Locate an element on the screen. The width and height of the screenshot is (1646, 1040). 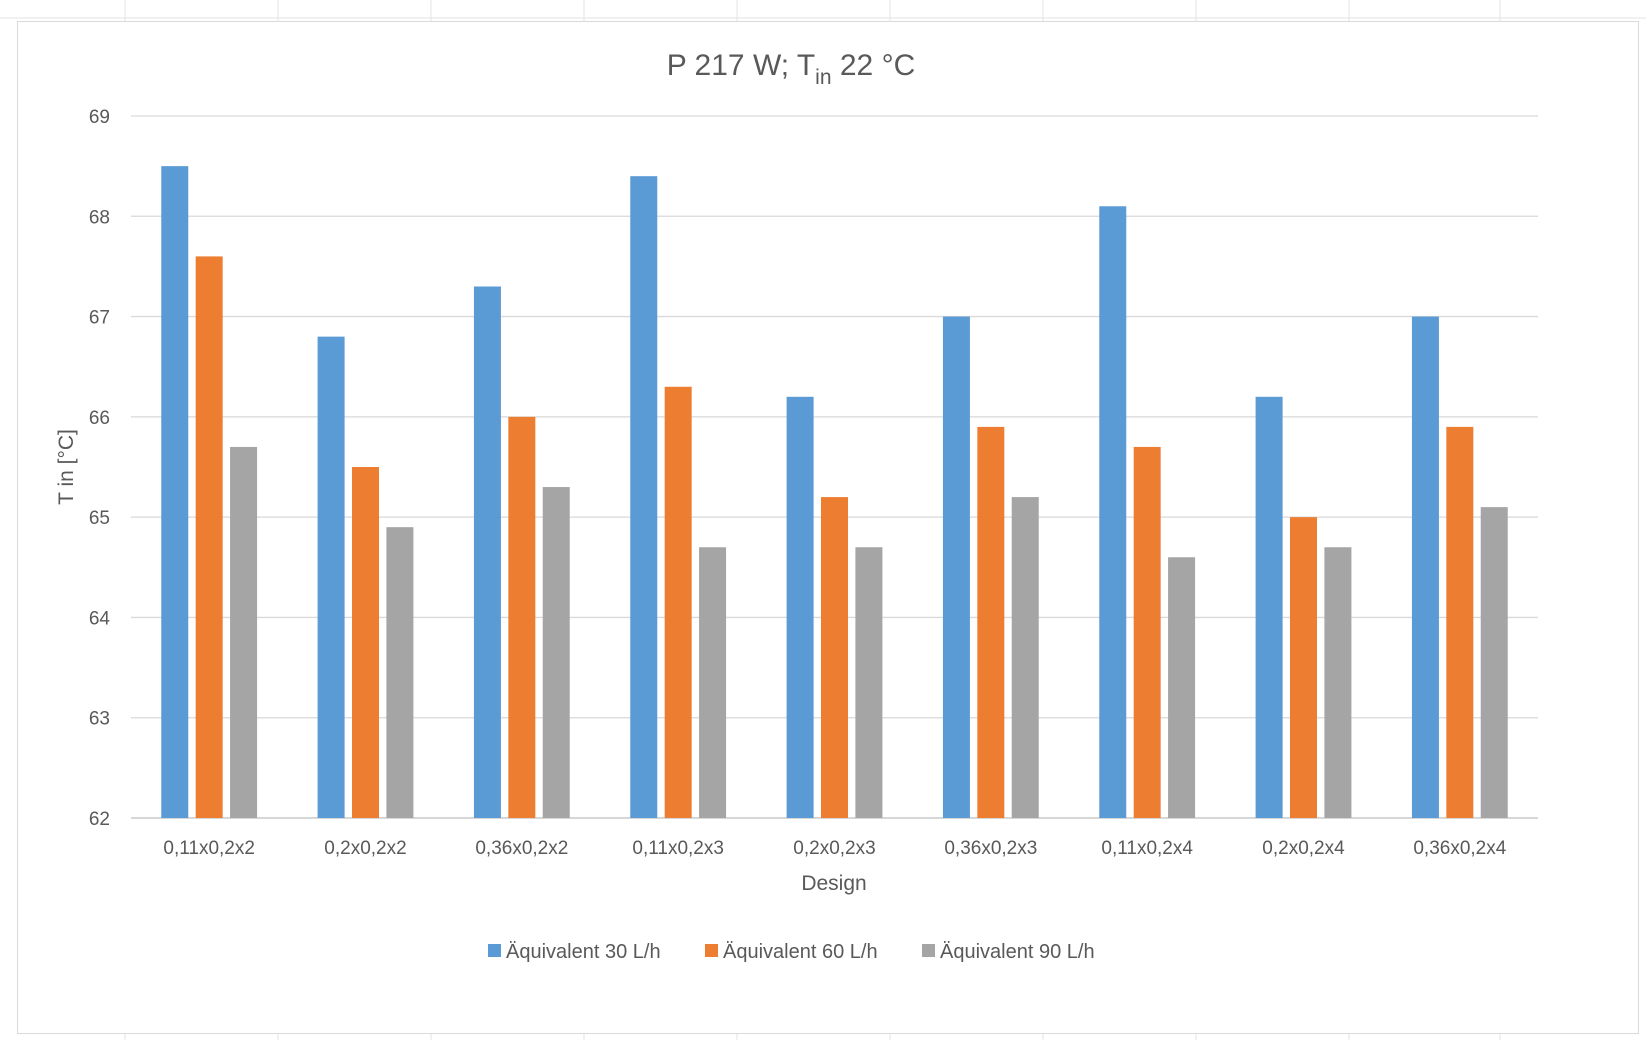
y-tick-label: 69 is located at coordinates (99, 117).